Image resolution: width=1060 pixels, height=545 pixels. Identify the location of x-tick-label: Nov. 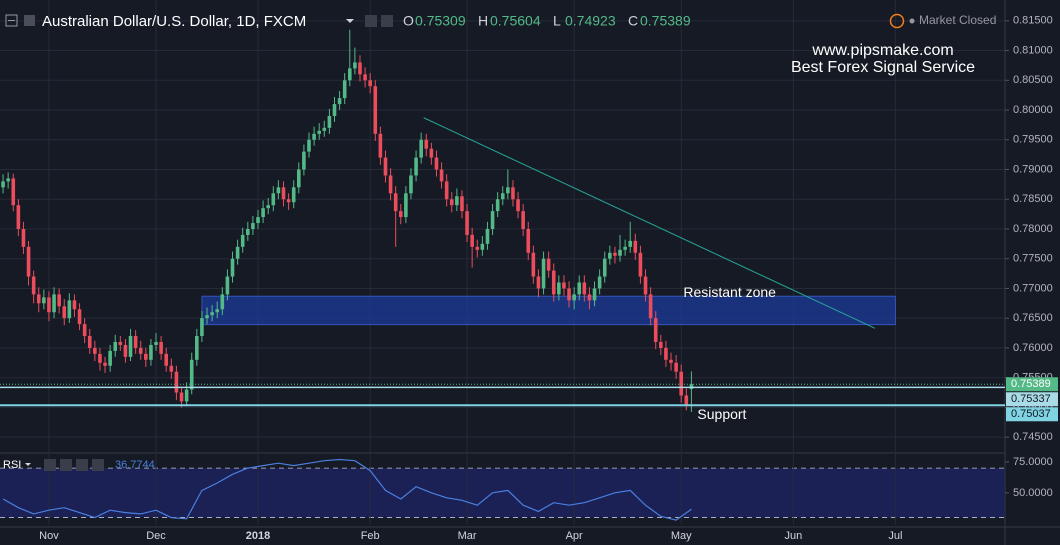
(49, 536).